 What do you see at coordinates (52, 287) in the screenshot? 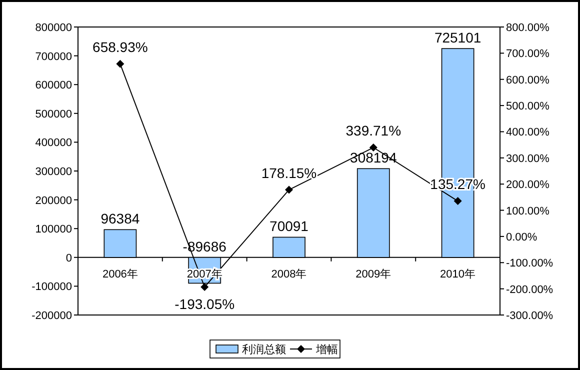
I see `y-tick-label: -100000` at bounding box center [52, 287].